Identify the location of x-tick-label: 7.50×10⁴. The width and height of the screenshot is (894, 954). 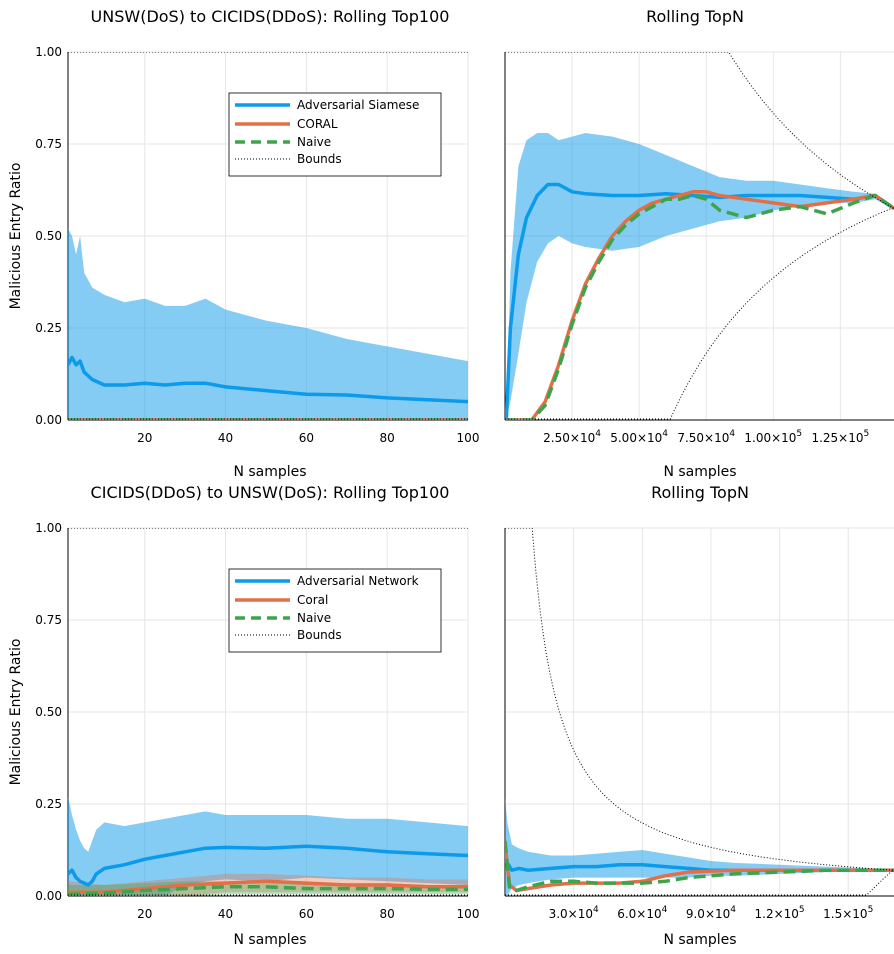
(706, 437).